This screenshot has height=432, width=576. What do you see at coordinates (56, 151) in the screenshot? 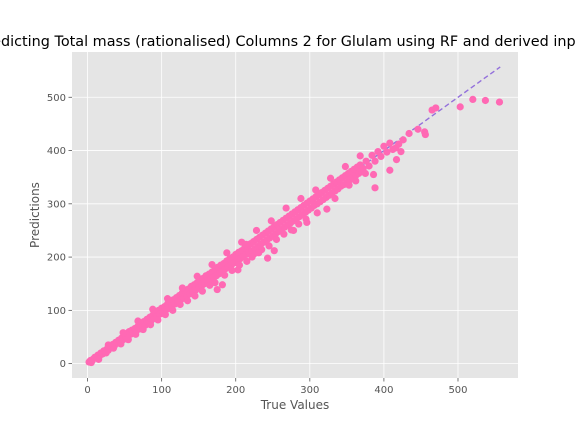
I see `y-tick-label: 400` at bounding box center [56, 151].